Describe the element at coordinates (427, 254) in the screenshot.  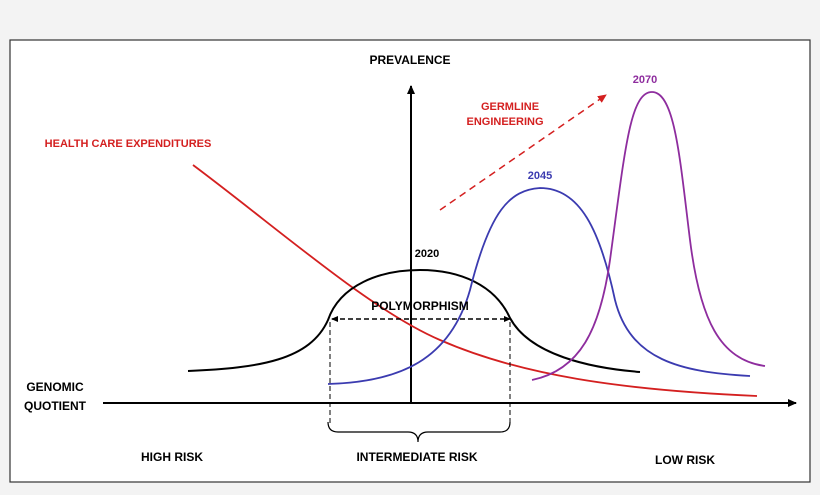
I see `curve-label: 2020` at that location.